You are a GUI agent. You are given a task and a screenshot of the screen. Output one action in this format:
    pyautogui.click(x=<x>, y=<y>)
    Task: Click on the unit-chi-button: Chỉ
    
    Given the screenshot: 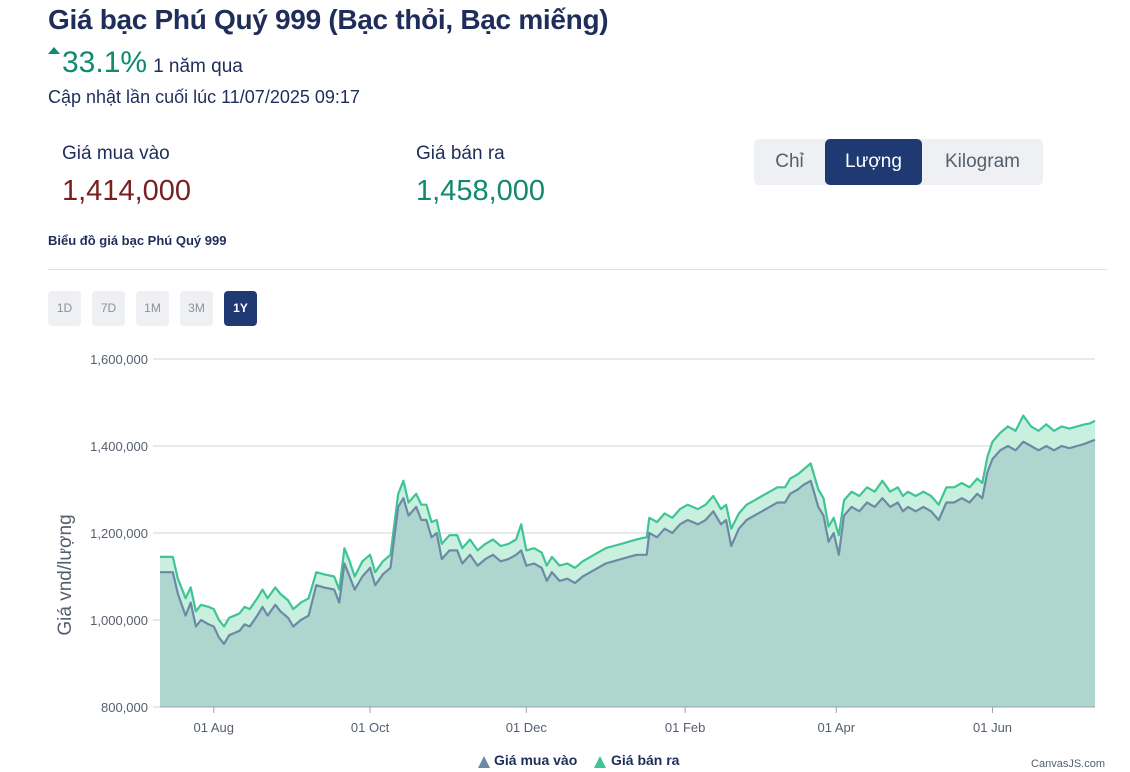 What is the action you would take?
    pyautogui.click(x=789, y=161)
    